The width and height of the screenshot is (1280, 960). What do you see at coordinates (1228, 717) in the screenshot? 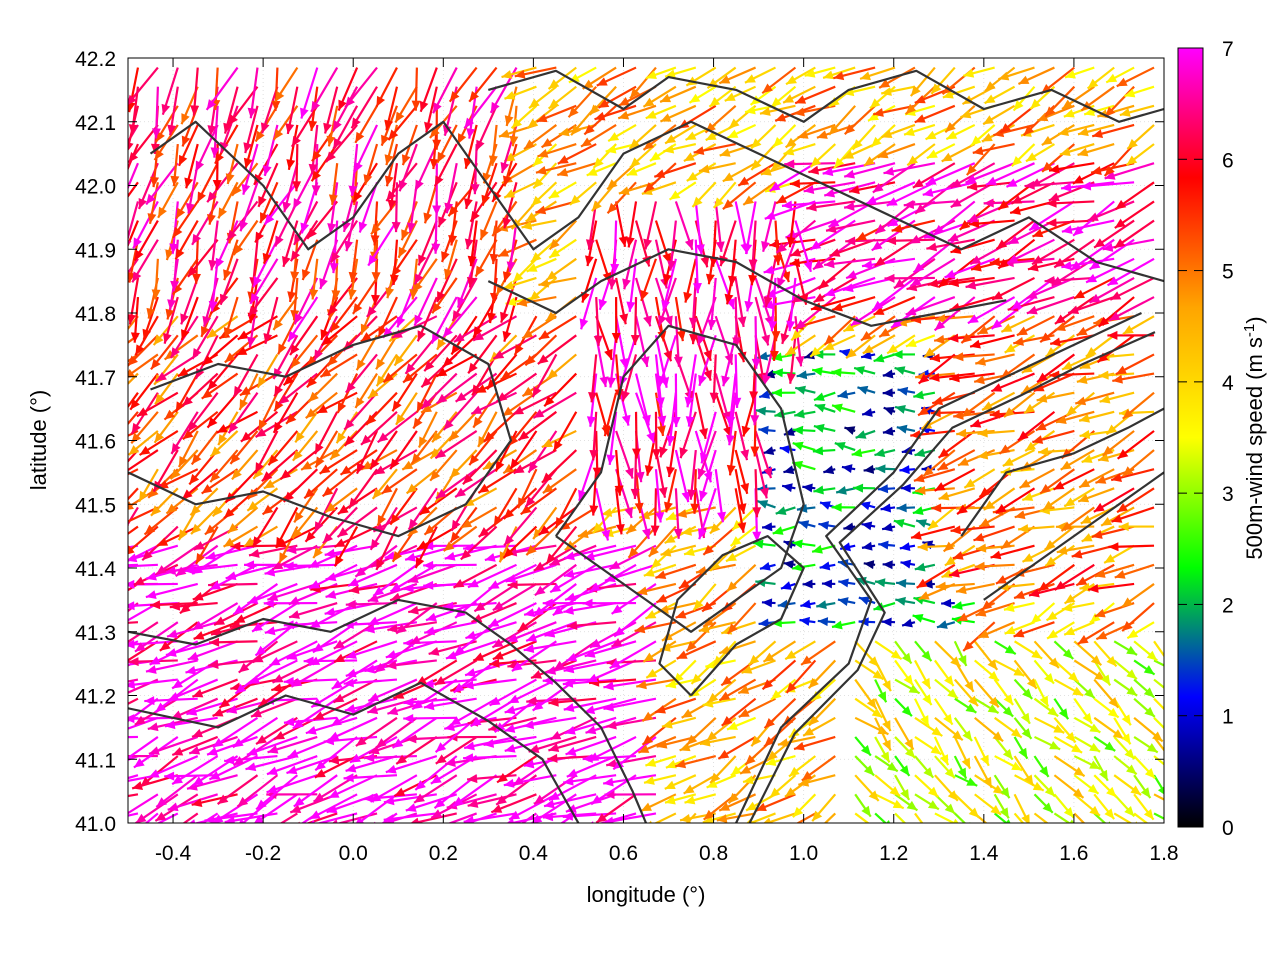
I see `colorbar-tick-label: 1` at bounding box center [1228, 717].